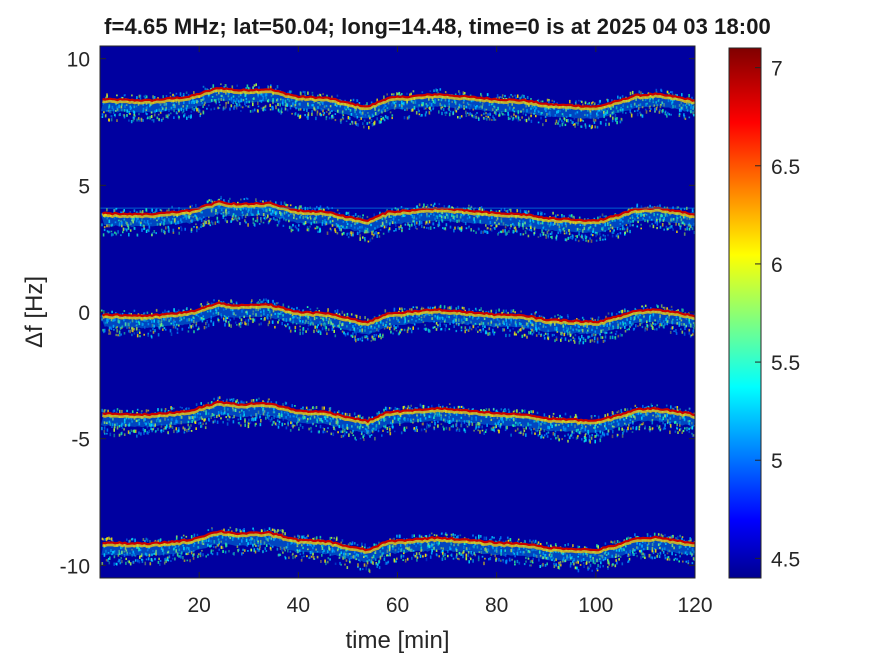  What do you see at coordinates (785, 167) in the screenshot?
I see `colorbar-tick-label: 6.5` at bounding box center [785, 167].